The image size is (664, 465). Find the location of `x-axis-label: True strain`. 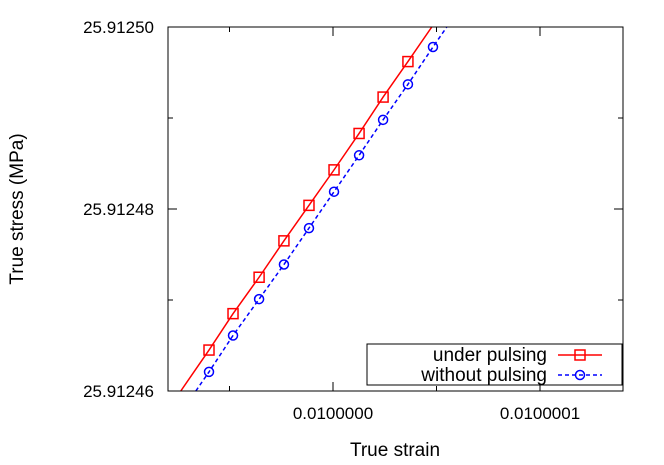

x-axis-label: True strain is located at coordinates (395, 450).